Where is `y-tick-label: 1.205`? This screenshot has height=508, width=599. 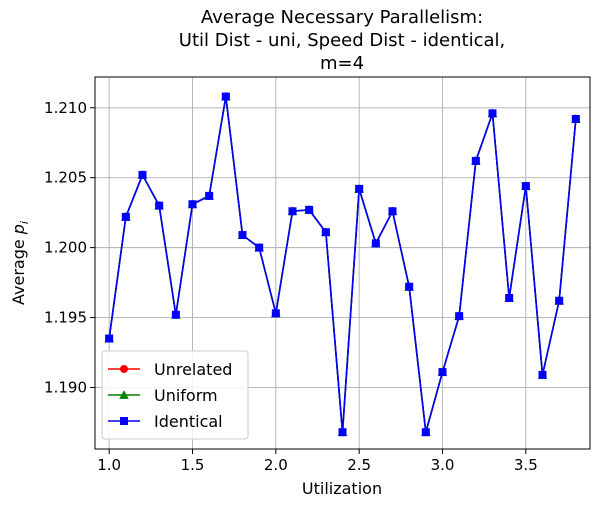 y-tick-label: 1.205 is located at coordinates (65, 178).